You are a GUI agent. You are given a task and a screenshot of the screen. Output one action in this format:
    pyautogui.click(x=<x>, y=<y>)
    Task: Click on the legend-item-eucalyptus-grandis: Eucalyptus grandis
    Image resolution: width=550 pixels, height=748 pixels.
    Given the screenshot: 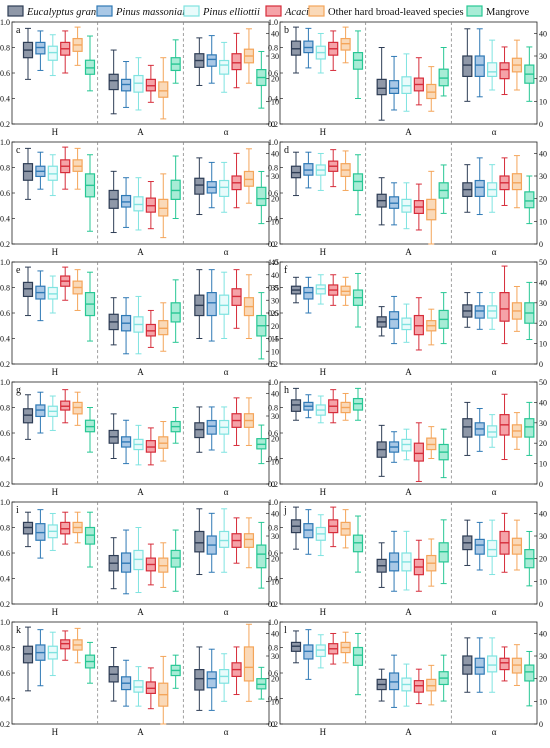 What is the action you would take?
    pyautogui.click(x=57, y=11)
    